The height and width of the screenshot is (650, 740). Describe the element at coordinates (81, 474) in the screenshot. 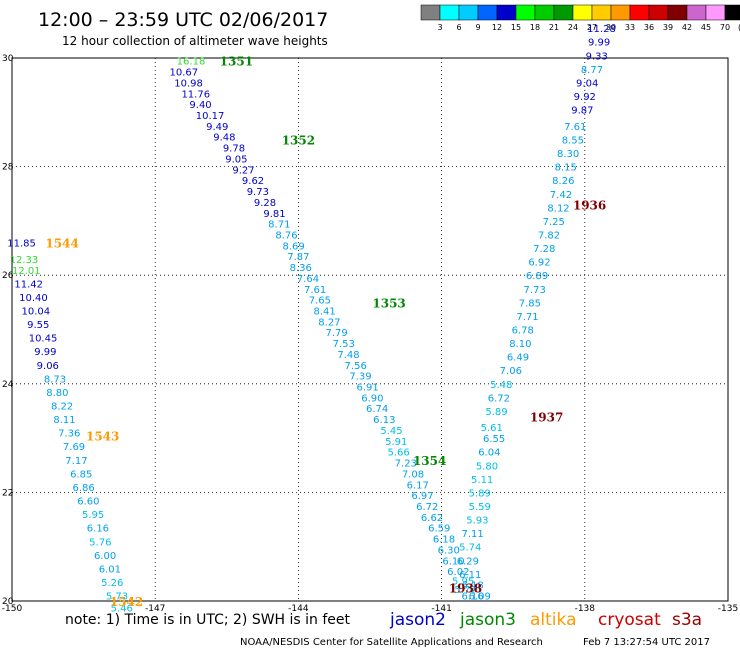

I see `swh-value: 6.85` at that location.